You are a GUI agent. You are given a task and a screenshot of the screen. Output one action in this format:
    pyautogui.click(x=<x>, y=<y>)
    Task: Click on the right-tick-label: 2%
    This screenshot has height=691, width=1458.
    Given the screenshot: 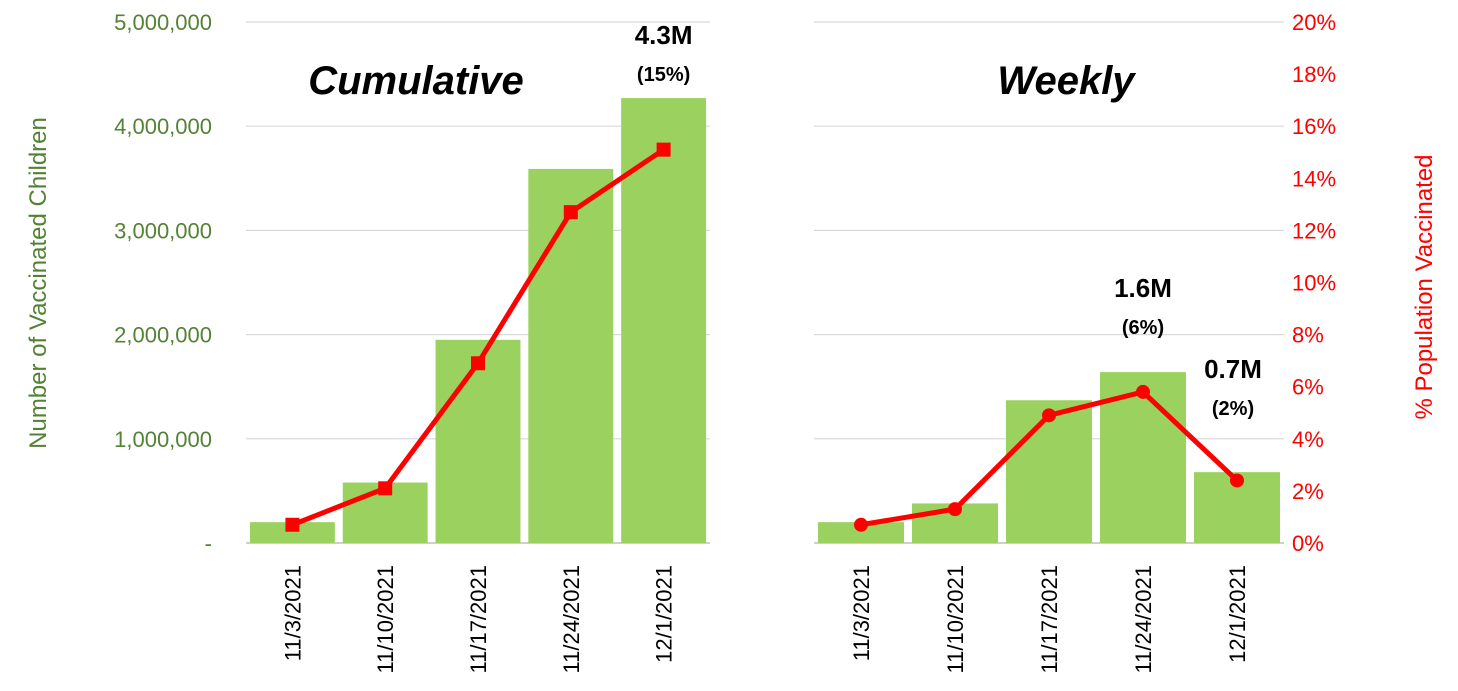 What is the action you would take?
    pyautogui.click(x=1308, y=491)
    